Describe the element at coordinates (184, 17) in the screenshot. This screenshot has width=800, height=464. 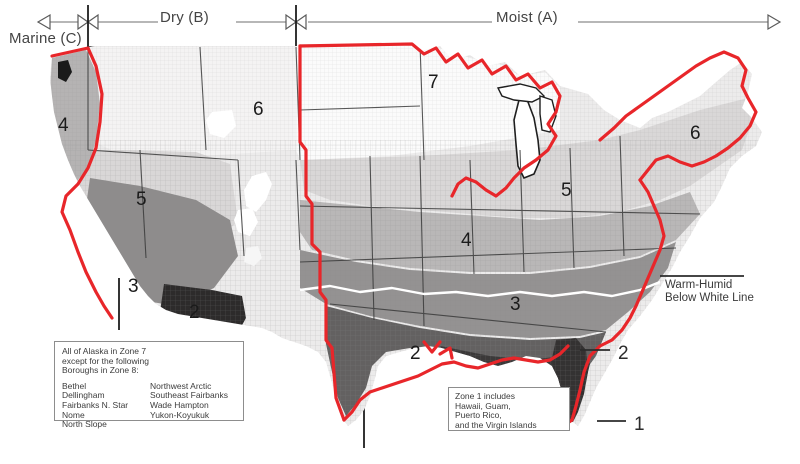
I see `dry-climate-label: Dry (B)` at that location.